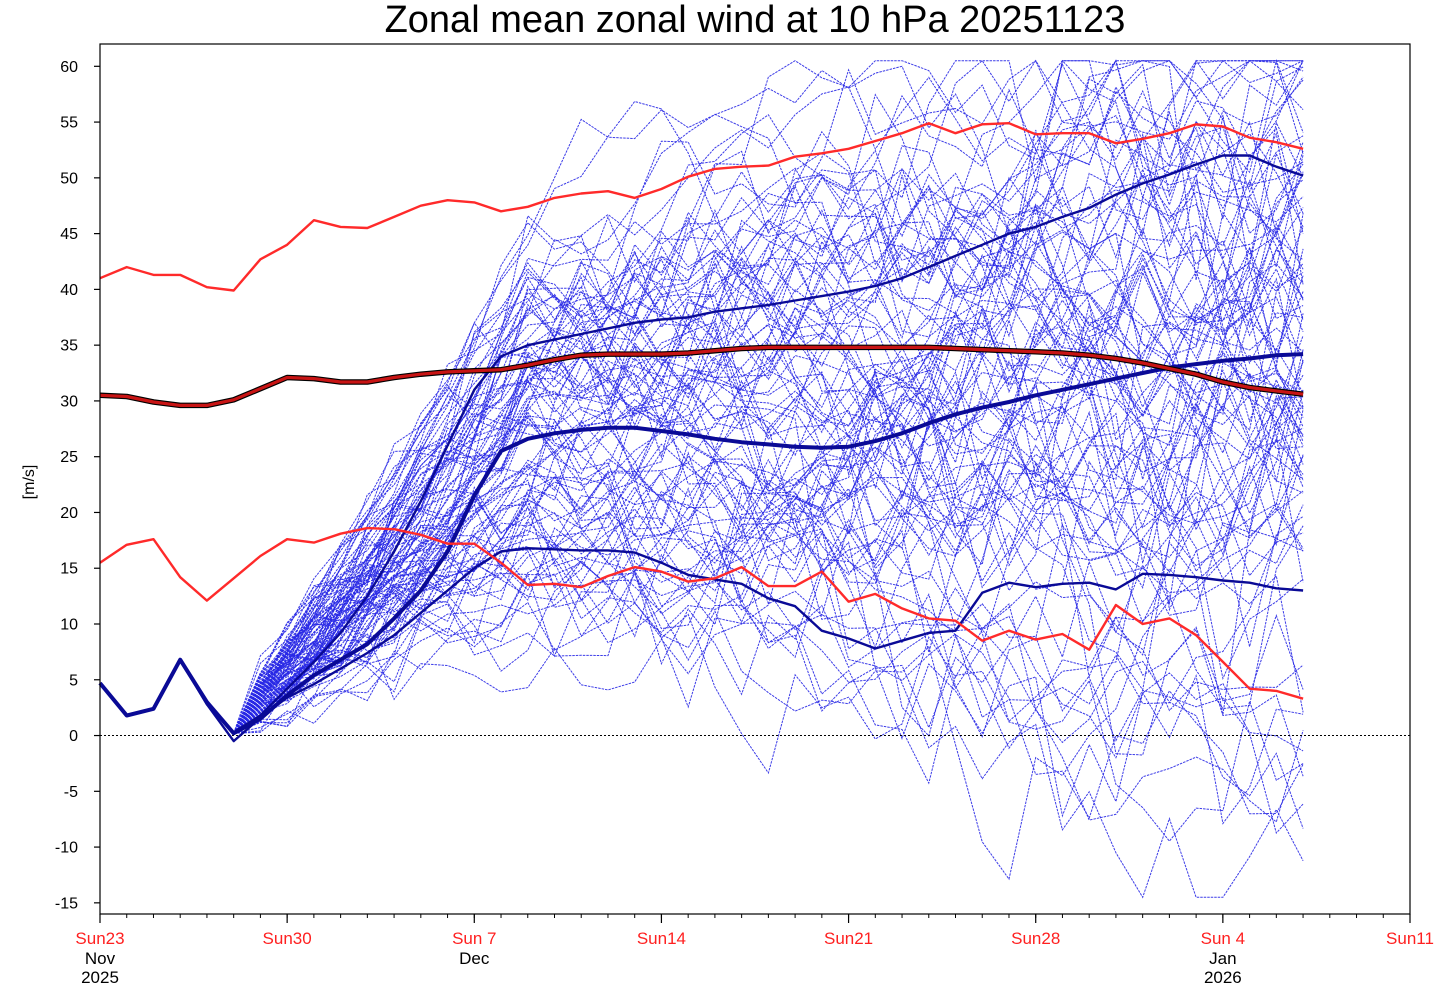  I want to click on y-tick-label: 0, so click(73, 736).